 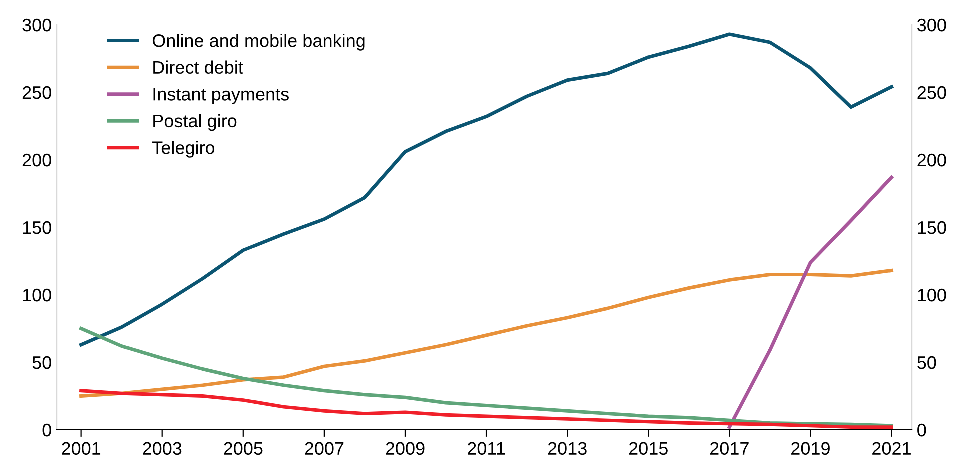 I want to click on y2-tick-label: 50, so click(x=927, y=363).